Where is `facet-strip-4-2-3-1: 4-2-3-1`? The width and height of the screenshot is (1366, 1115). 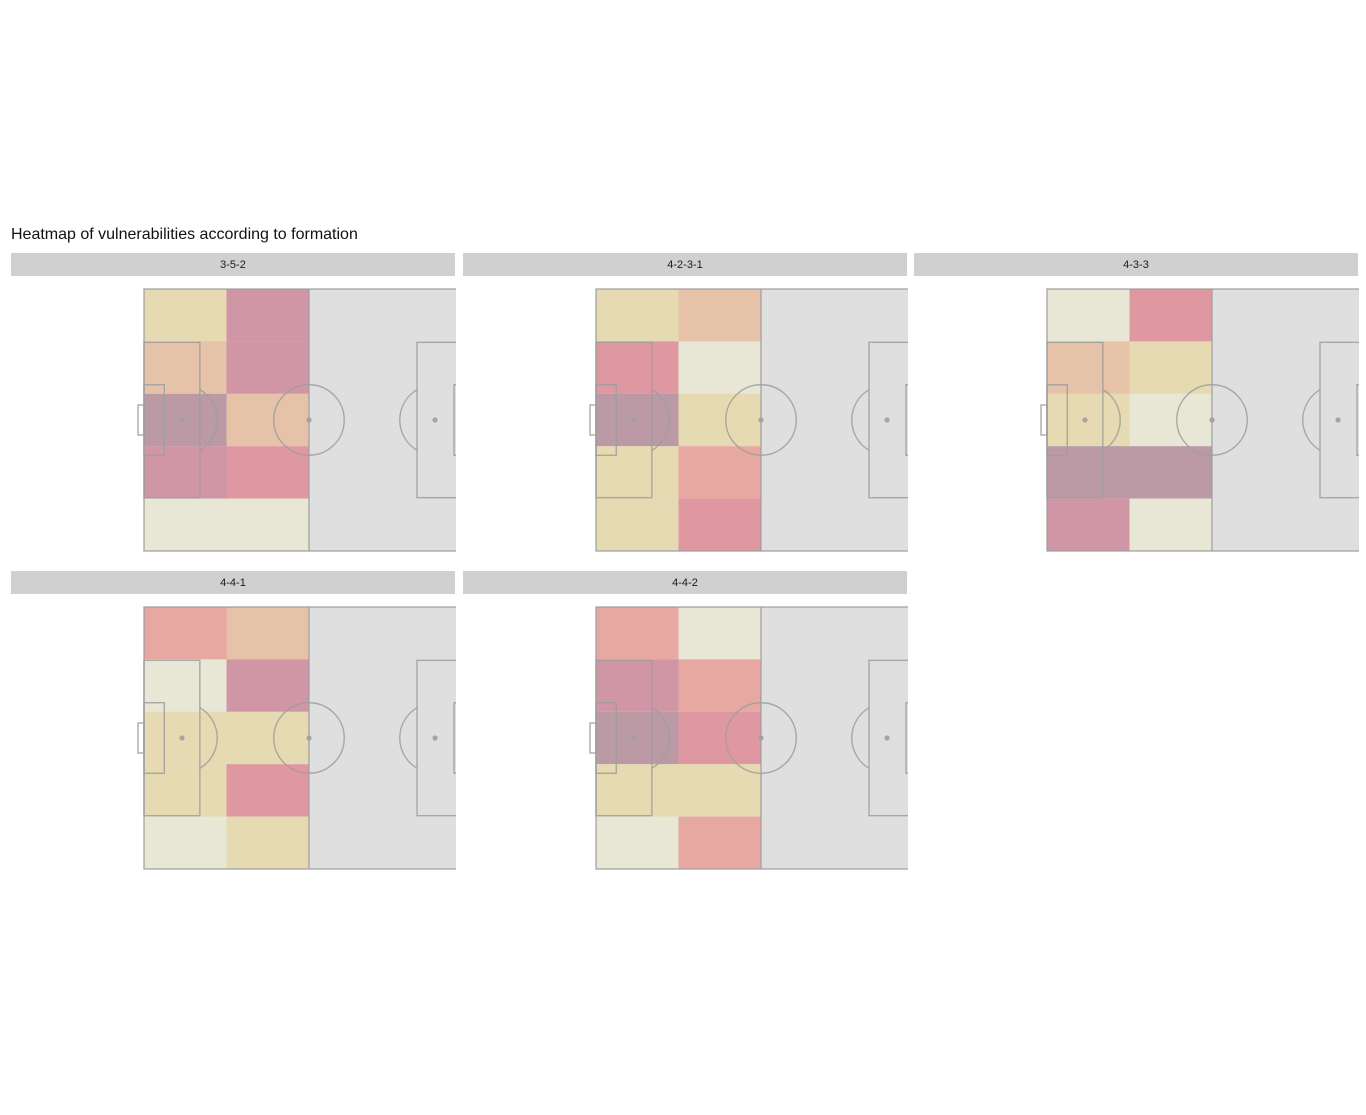 facet-strip-4-2-3-1: 4-2-3-1 is located at coordinates (685, 264).